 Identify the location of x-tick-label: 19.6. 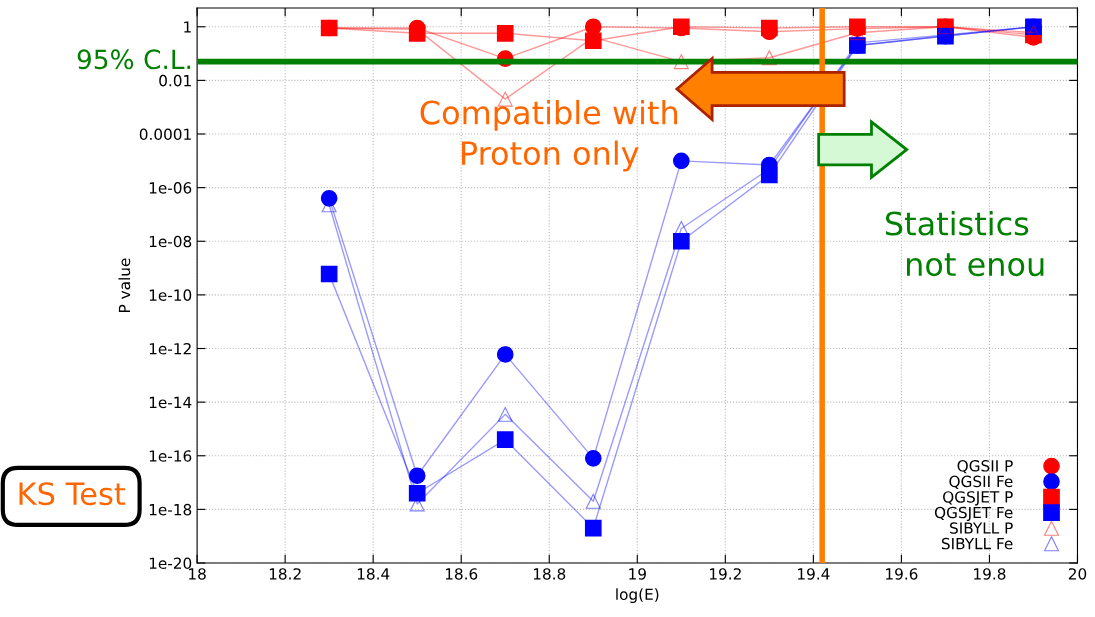
(902, 574).